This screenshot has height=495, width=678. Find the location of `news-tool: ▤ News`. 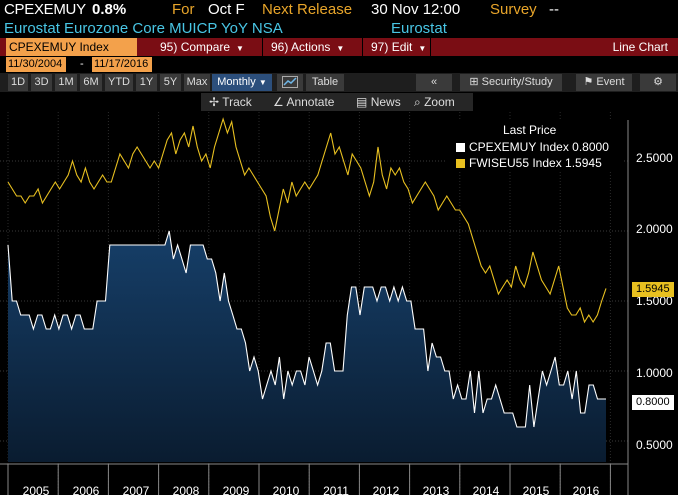

news-tool: ▤ News is located at coordinates (378, 102).